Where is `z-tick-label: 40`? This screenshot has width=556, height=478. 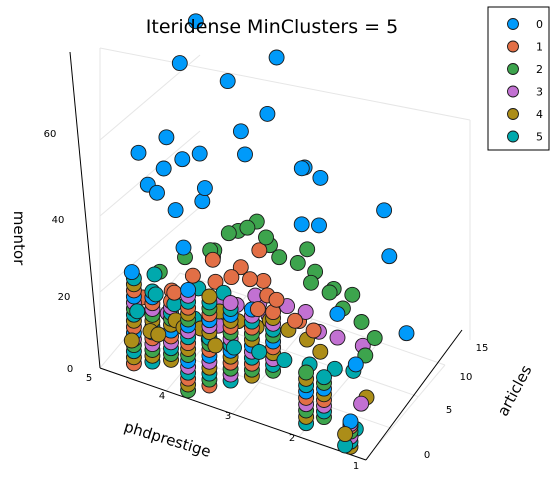
z-tick-label: 40 is located at coordinates (58, 220).